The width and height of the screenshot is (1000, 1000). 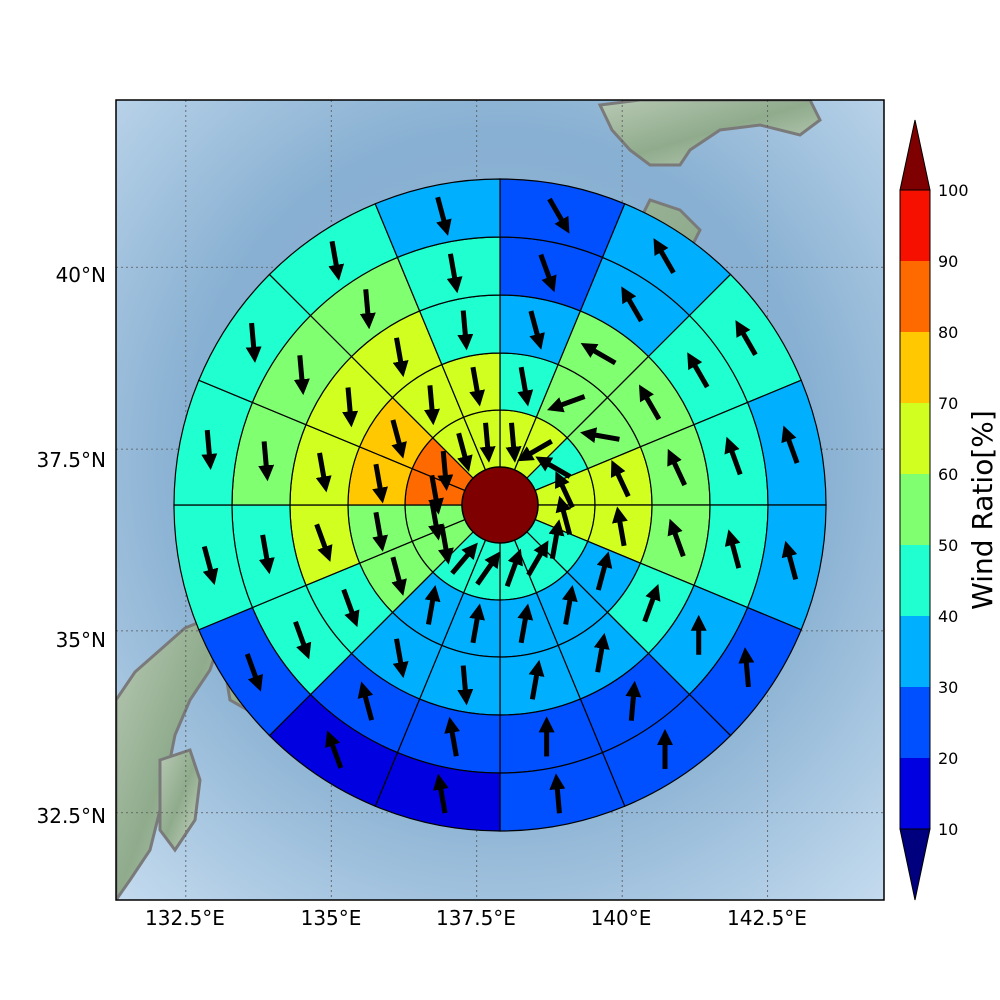 I want to click on longitude-tick-labels: 132.5°E 135°E 137.5°E 140°E 142.5°E, so click(x=476, y=918).